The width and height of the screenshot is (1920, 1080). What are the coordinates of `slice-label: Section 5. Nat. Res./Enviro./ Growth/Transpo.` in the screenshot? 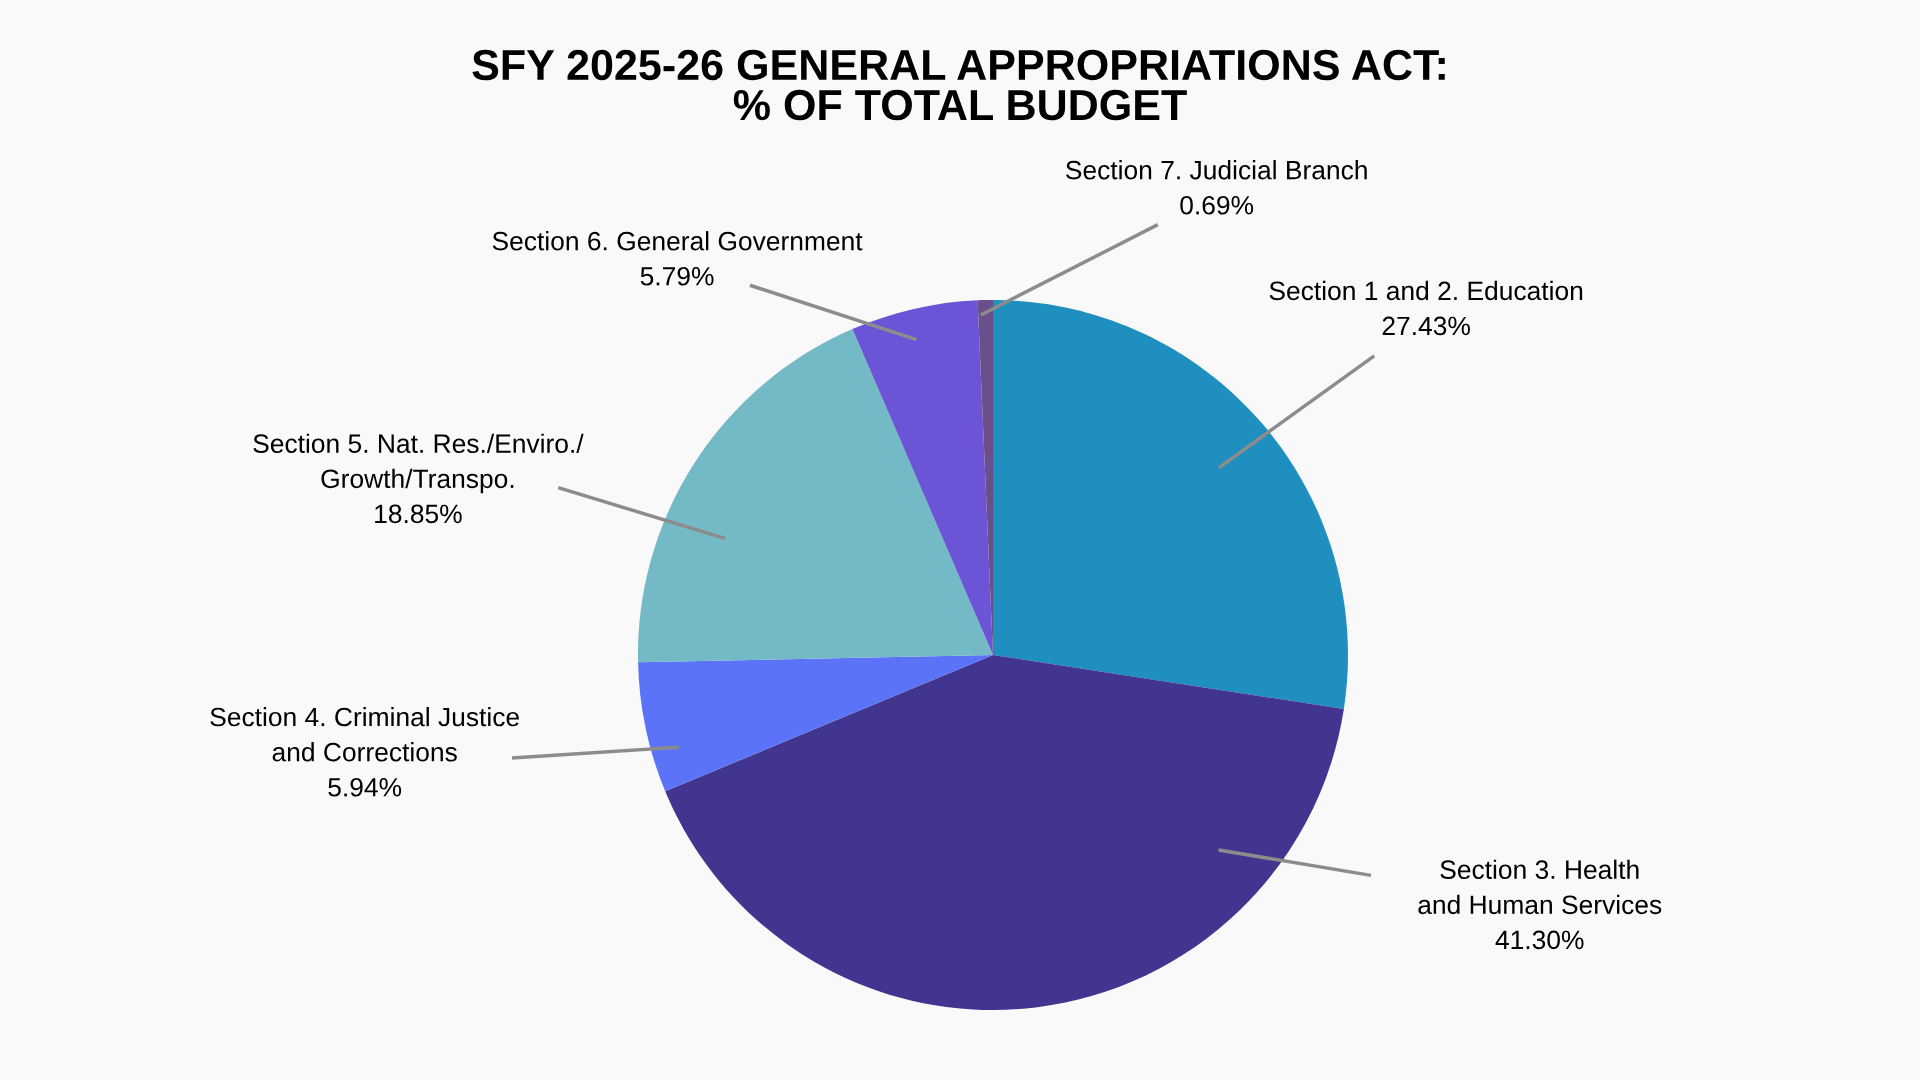 It's located at (418, 463).